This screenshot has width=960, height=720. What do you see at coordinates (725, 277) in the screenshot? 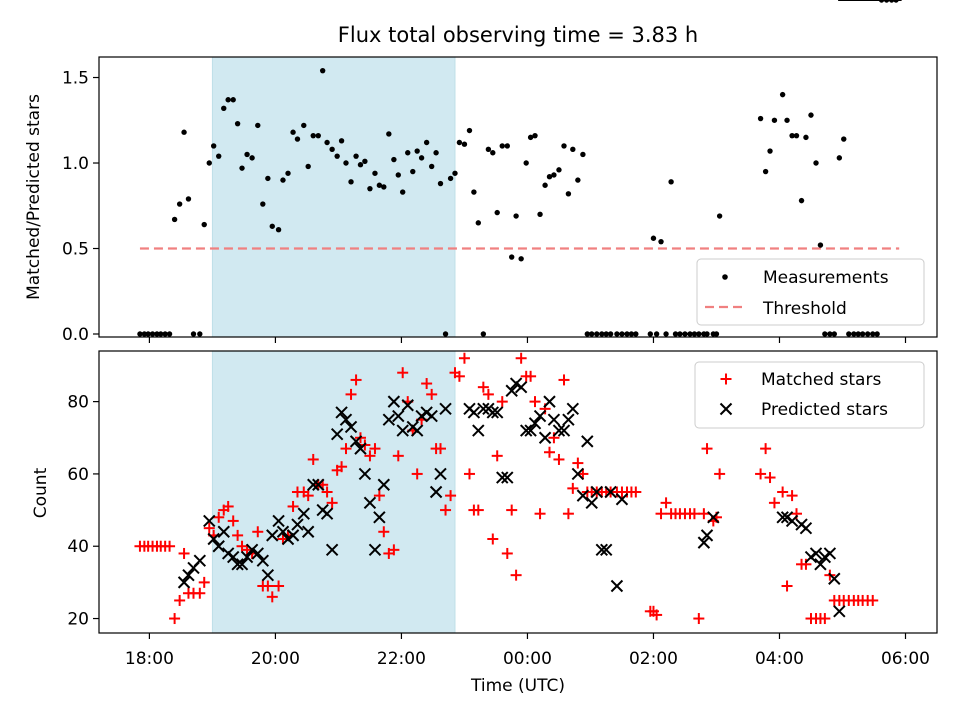
I see `measurement-legend-marker` at bounding box center [725, 277].